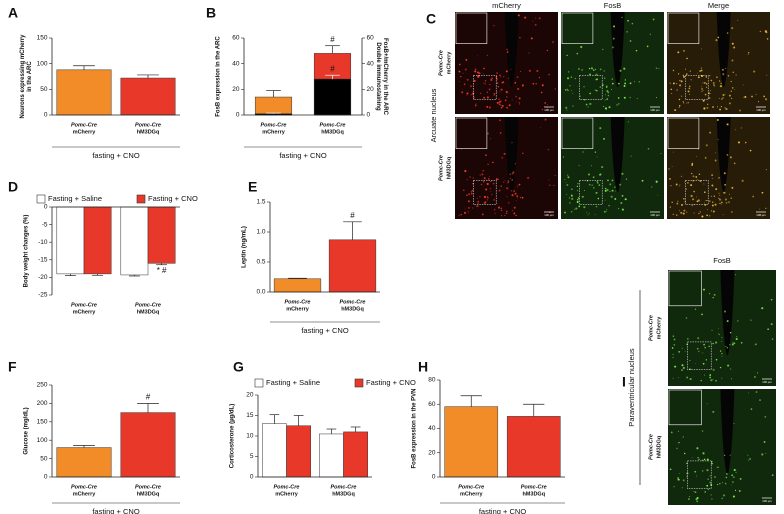 The height and width of the screenshot is (514, 784). What do you see at coordinates (655, 110) in the screenshot?
I see `scale-label: 100 µm` at bounding box center [655, 110].